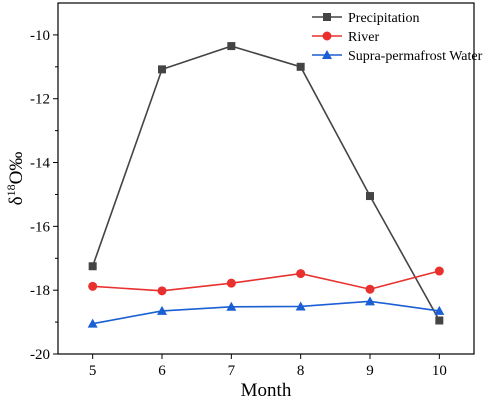 This screenshot has width=498, height=402. What do you see at coordinates (439, 371) in the screenshot?
I see `x-tick-label: 10` at bounding box center [439, 371].